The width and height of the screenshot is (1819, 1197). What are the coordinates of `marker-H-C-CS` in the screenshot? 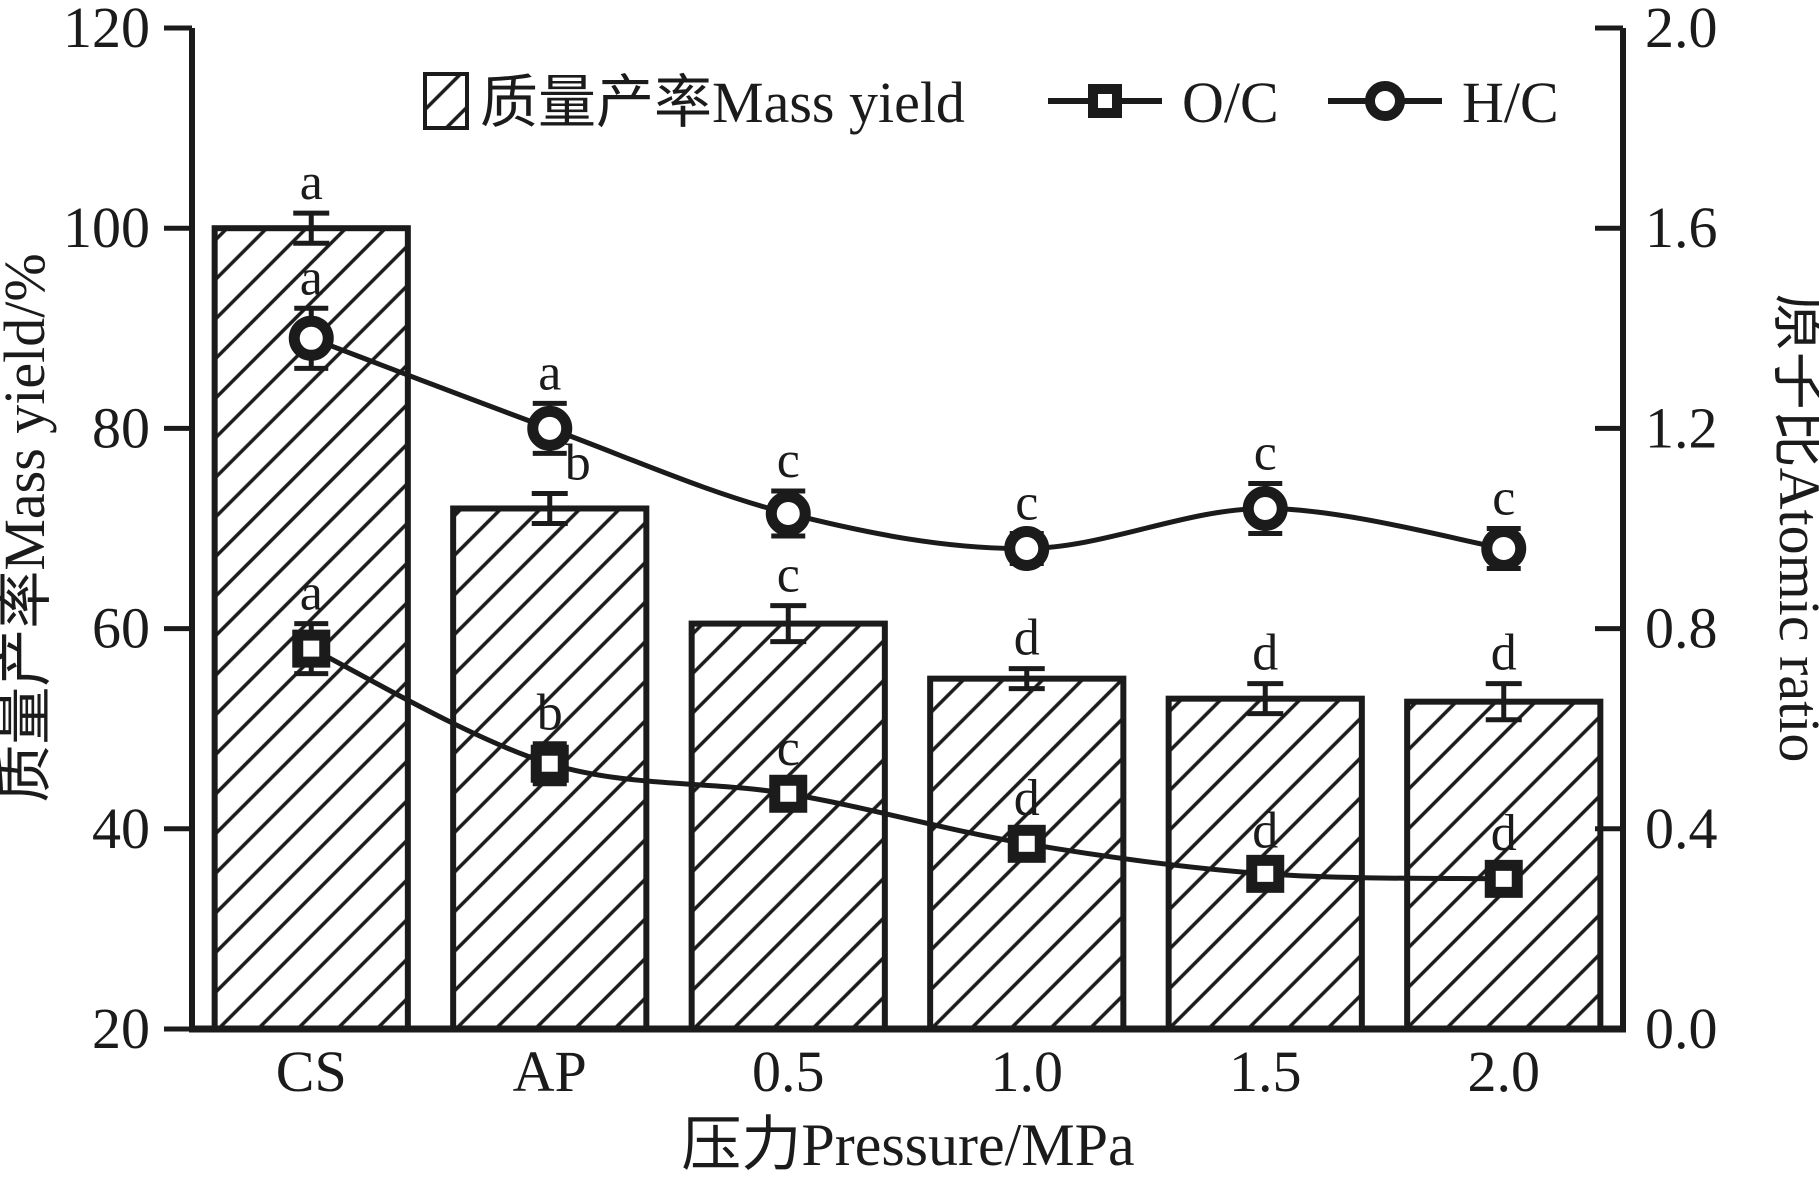 It's located at (311, 338).